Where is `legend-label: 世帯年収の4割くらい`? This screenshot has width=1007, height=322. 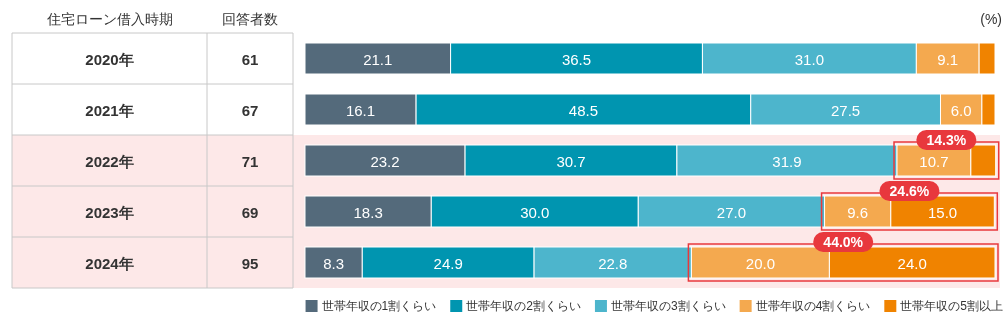
legend-label: 世帯年収の4割くらい is located at coordinates (813, 306).